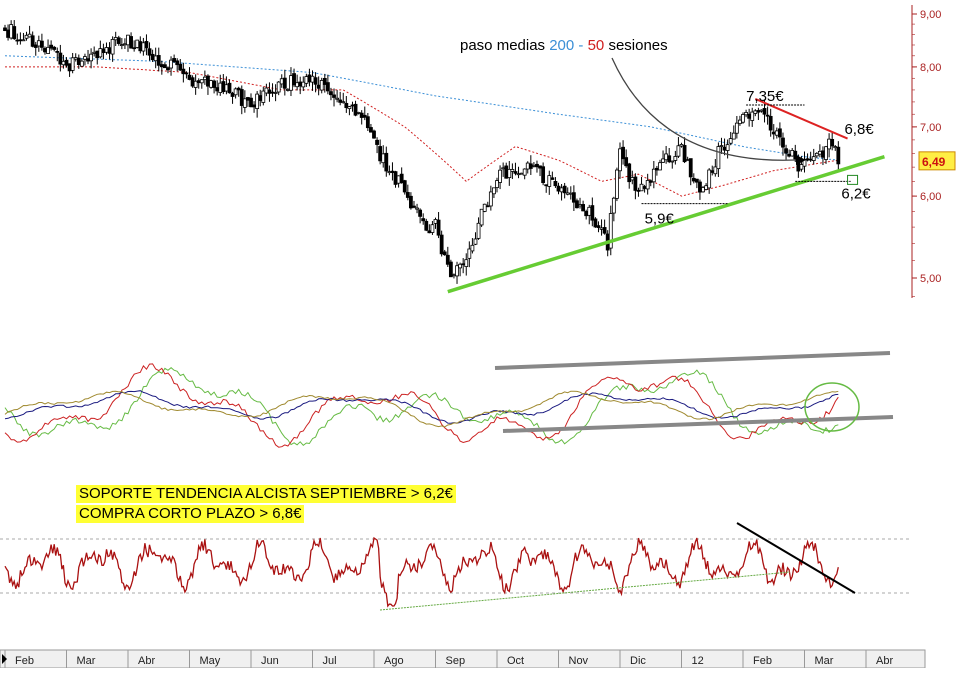 This screenshot has height=673, width=961. What do you see at coordinates (421, 108) in the screenshot?
I see `sma-200-line` at bounding box center [421, 108].